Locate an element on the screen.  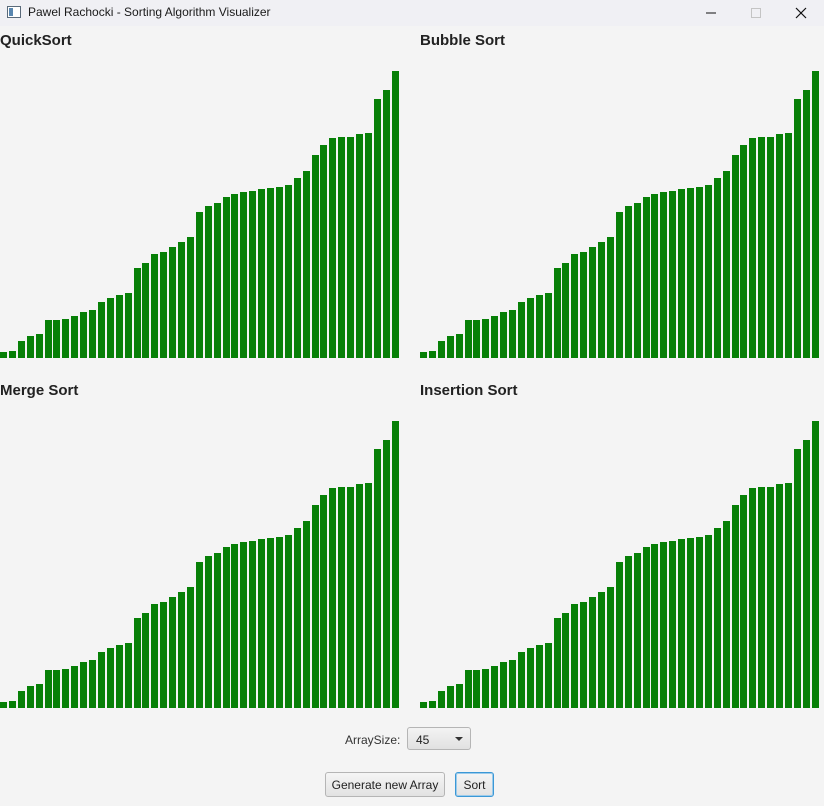
insertion-sort-title: Insertion Sort is located at coordinates (469, 390).